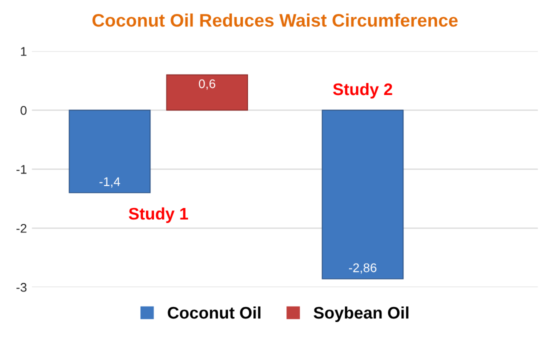  I want to click on data-label: -1,4, so click(109, 182).